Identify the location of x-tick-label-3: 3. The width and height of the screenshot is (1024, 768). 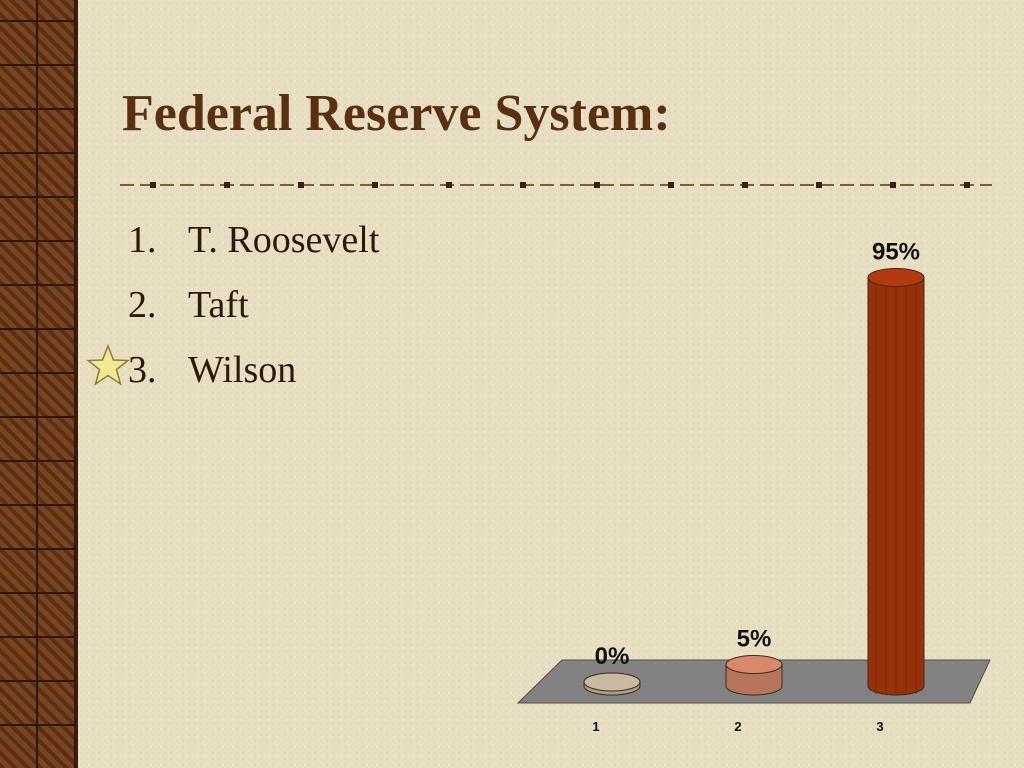
(879, 726).